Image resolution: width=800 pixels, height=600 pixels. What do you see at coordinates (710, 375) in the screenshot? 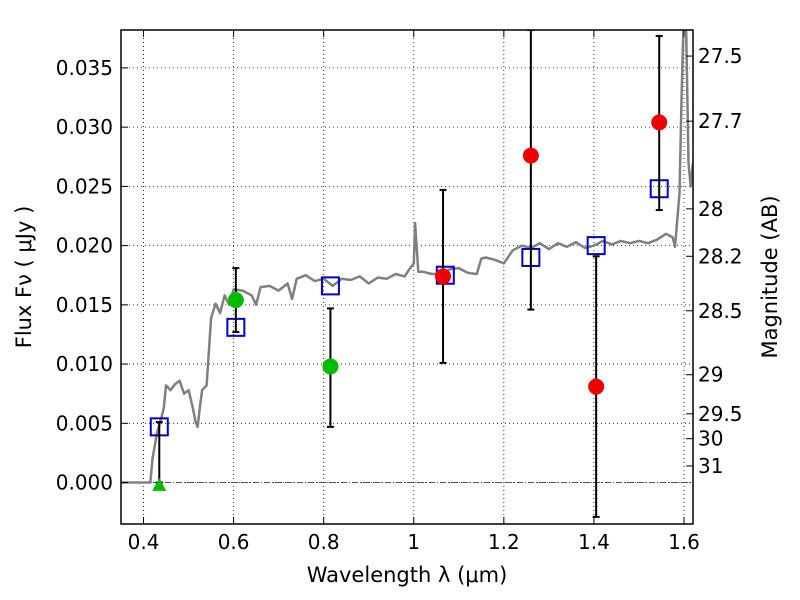
I see `right-tick-label: 29` at bounding box center [710, 375].